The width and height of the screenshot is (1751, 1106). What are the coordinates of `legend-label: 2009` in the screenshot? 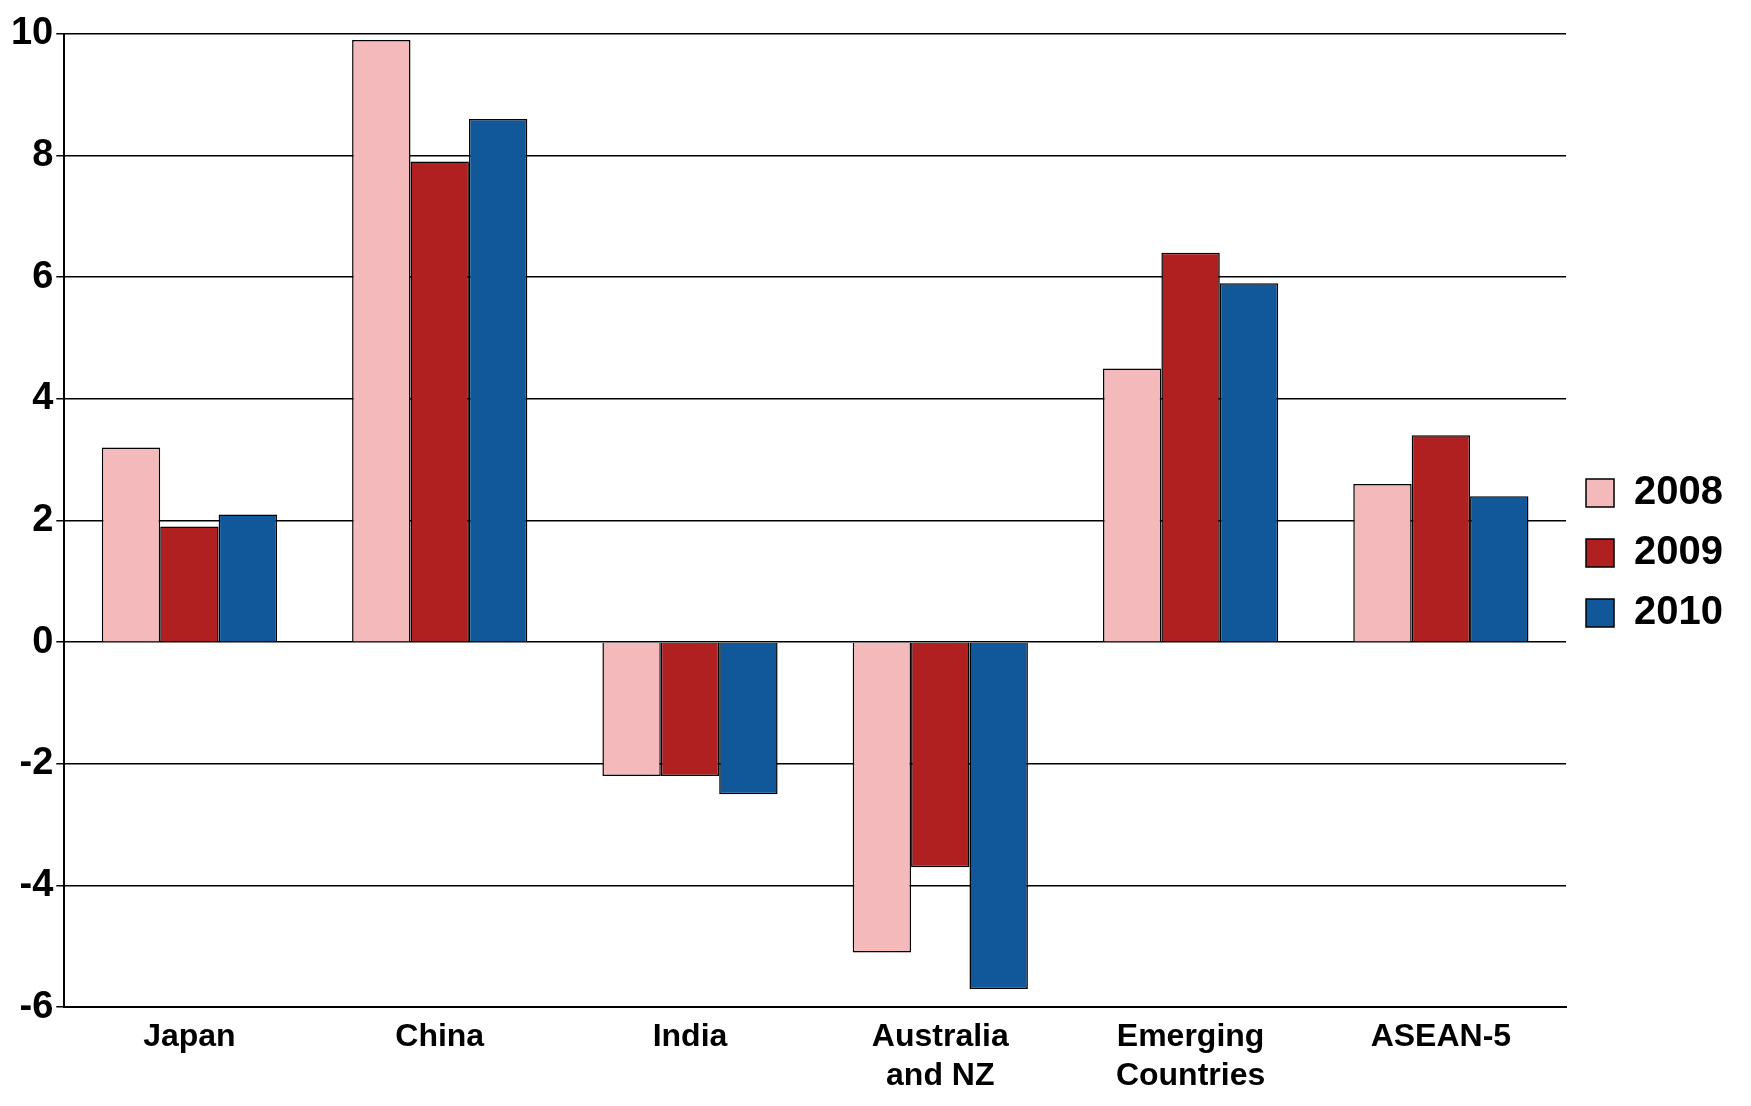 It's located at (1678, 550).